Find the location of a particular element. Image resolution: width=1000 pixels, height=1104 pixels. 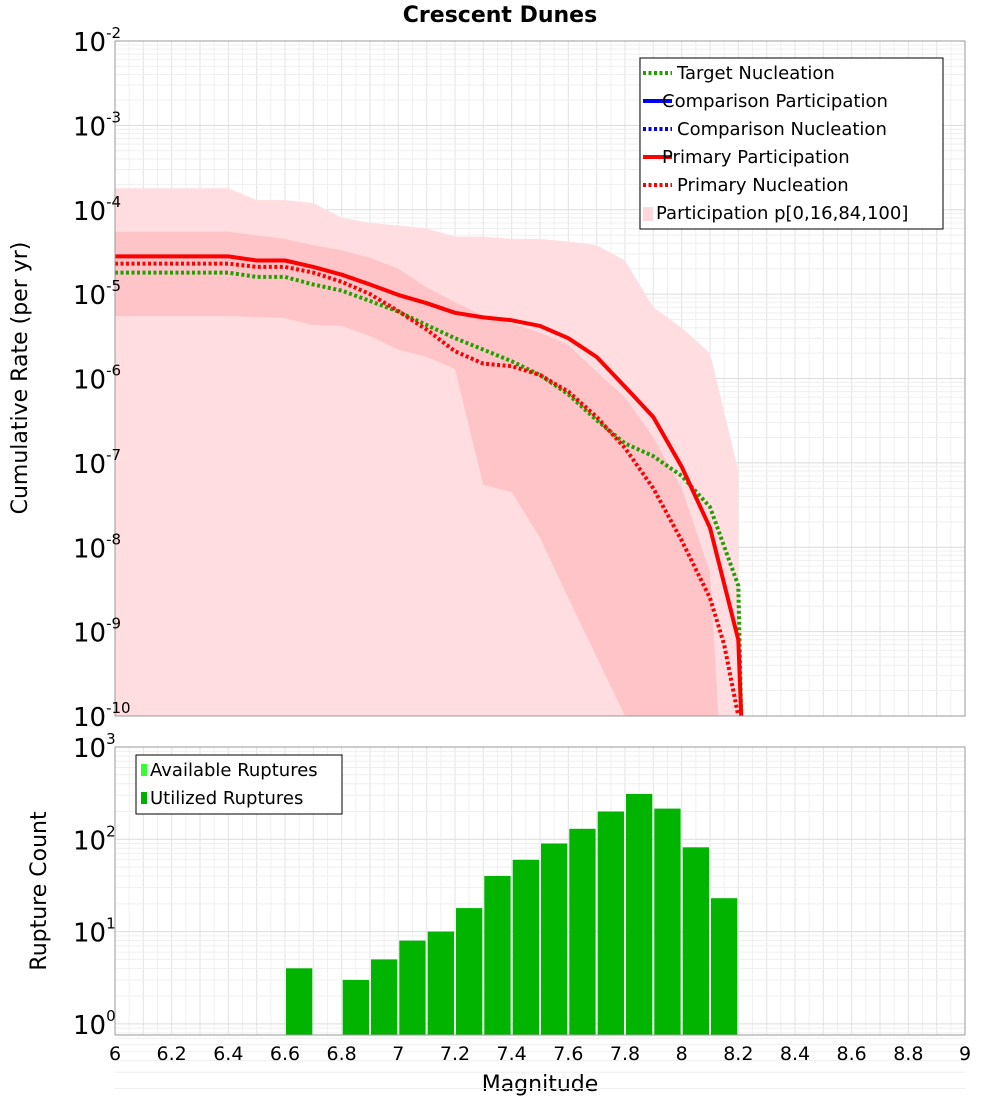

x-tick-label: 7.8 is located at coordinates (625, 1054).